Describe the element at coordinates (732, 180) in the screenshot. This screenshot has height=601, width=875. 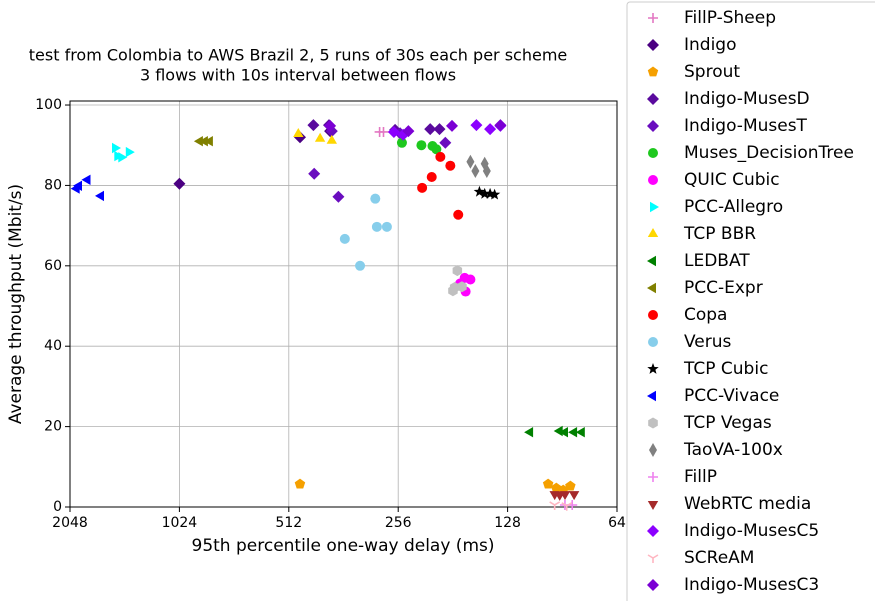
I see `legend-label: QUIC Cubic` at that location.